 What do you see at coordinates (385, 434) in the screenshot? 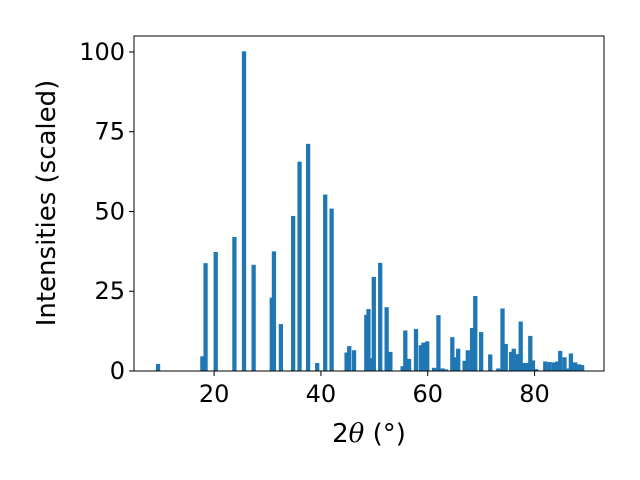
I see `x-axis-label-suffix: (°)` at bounding box center [385, 434].